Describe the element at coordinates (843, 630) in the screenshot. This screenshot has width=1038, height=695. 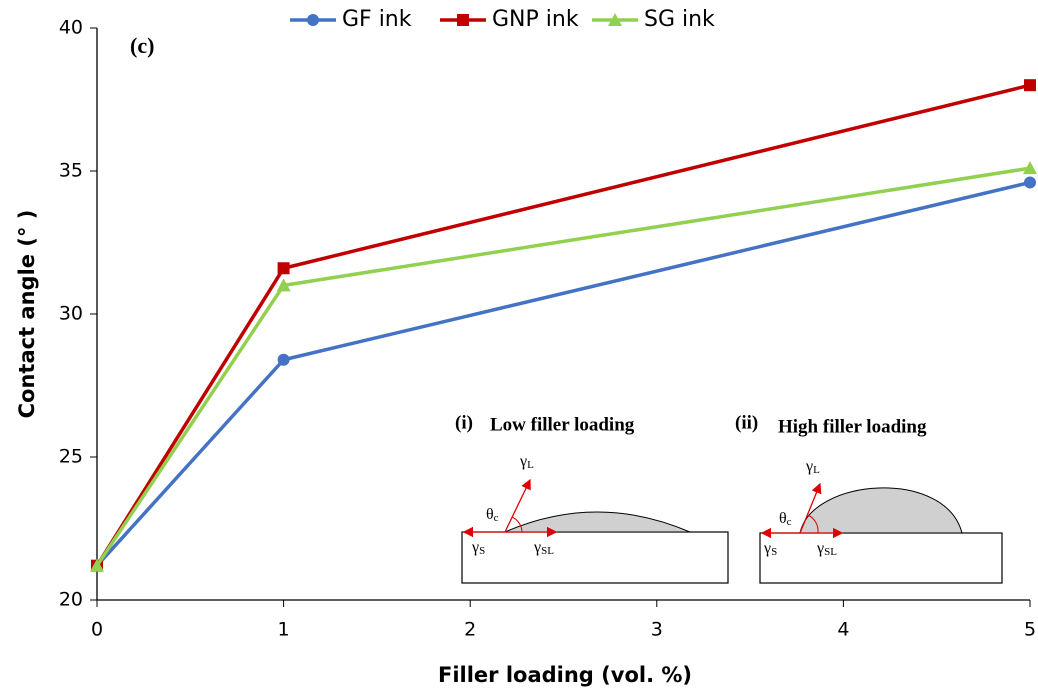
I see `x-tick-label: 4` at that location.